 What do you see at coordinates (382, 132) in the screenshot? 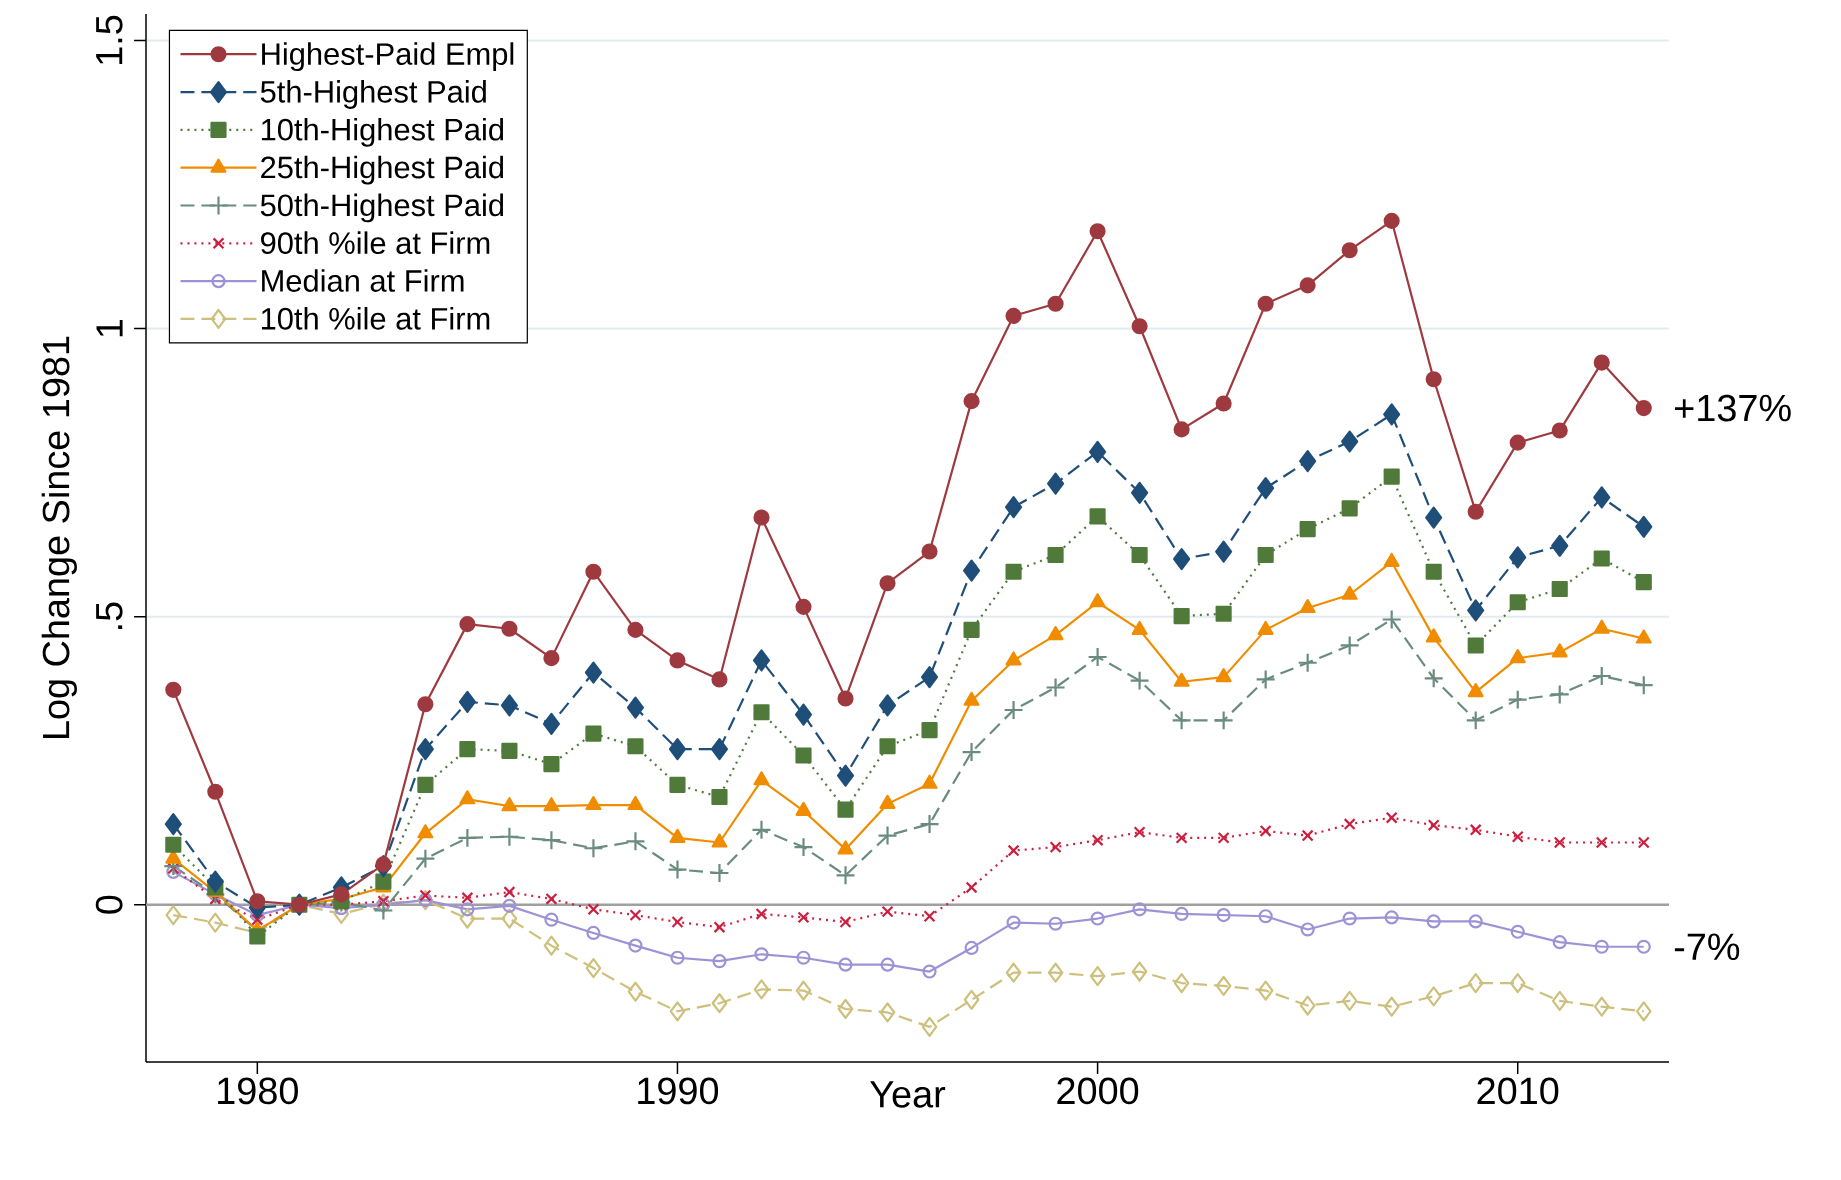
I see `legend-label: 10th-Highest Paid` at bounding box center [382, 132].